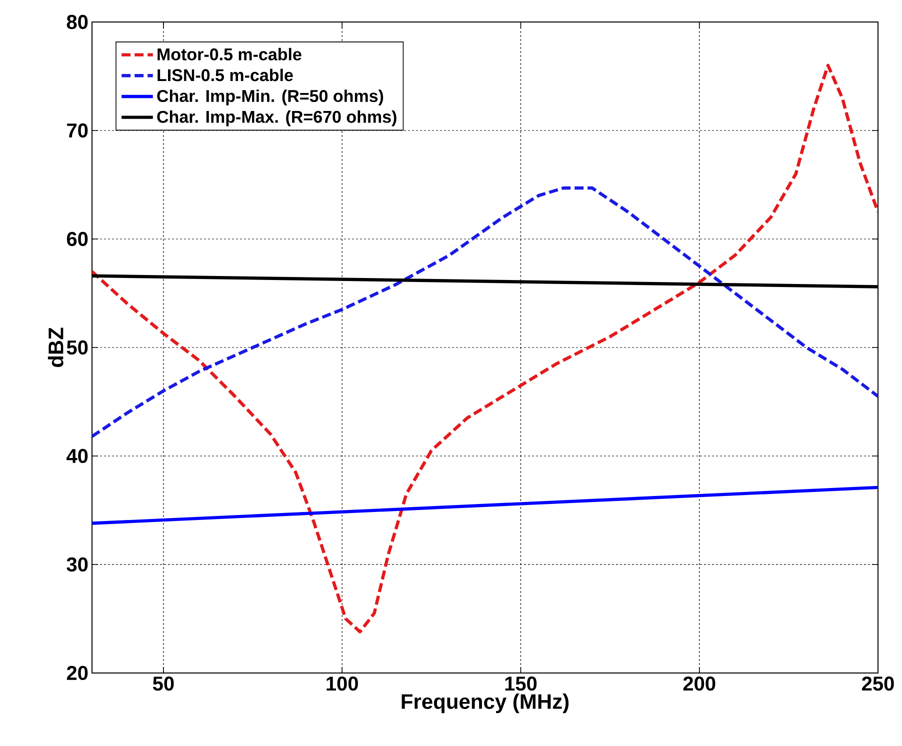 This screenshot has width=902, height=746. Describe the element at coordinates (699, 683) in the screenshot. I see `x-tick-label: 200` at that location.